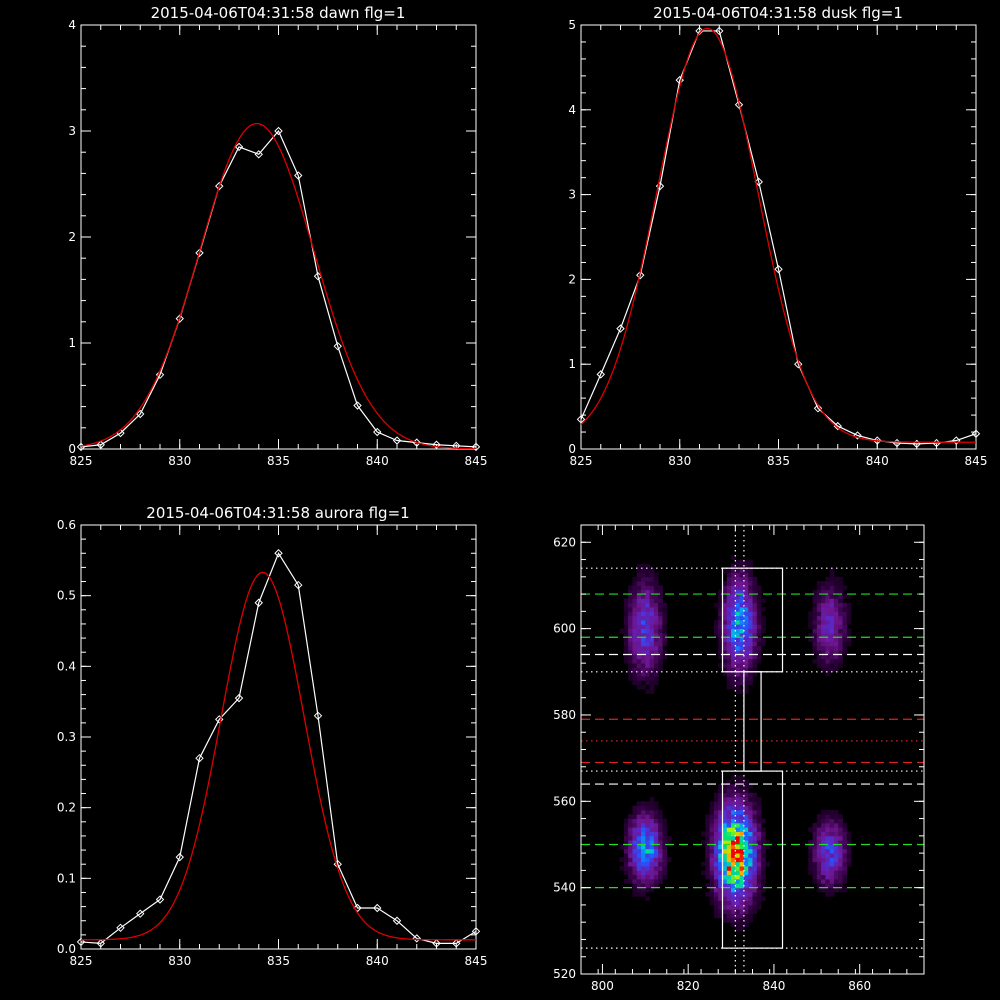 The width and height of the screenshot is (1000, 1000). Describe the element at coordinates (778, 13) in the screenshot. I see `dusk-title: 2015-04-06T04:31:58 dusk flg=1` at that location.